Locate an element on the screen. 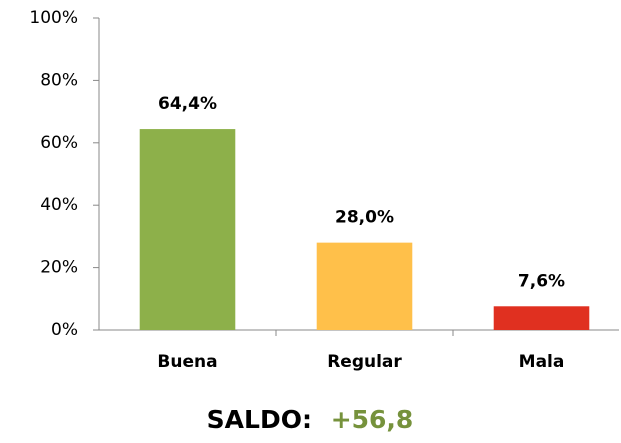 Image resolution: width=621 pixels, height=443 pixels. value-label: 7,6% is located at coordinates (541, 281).